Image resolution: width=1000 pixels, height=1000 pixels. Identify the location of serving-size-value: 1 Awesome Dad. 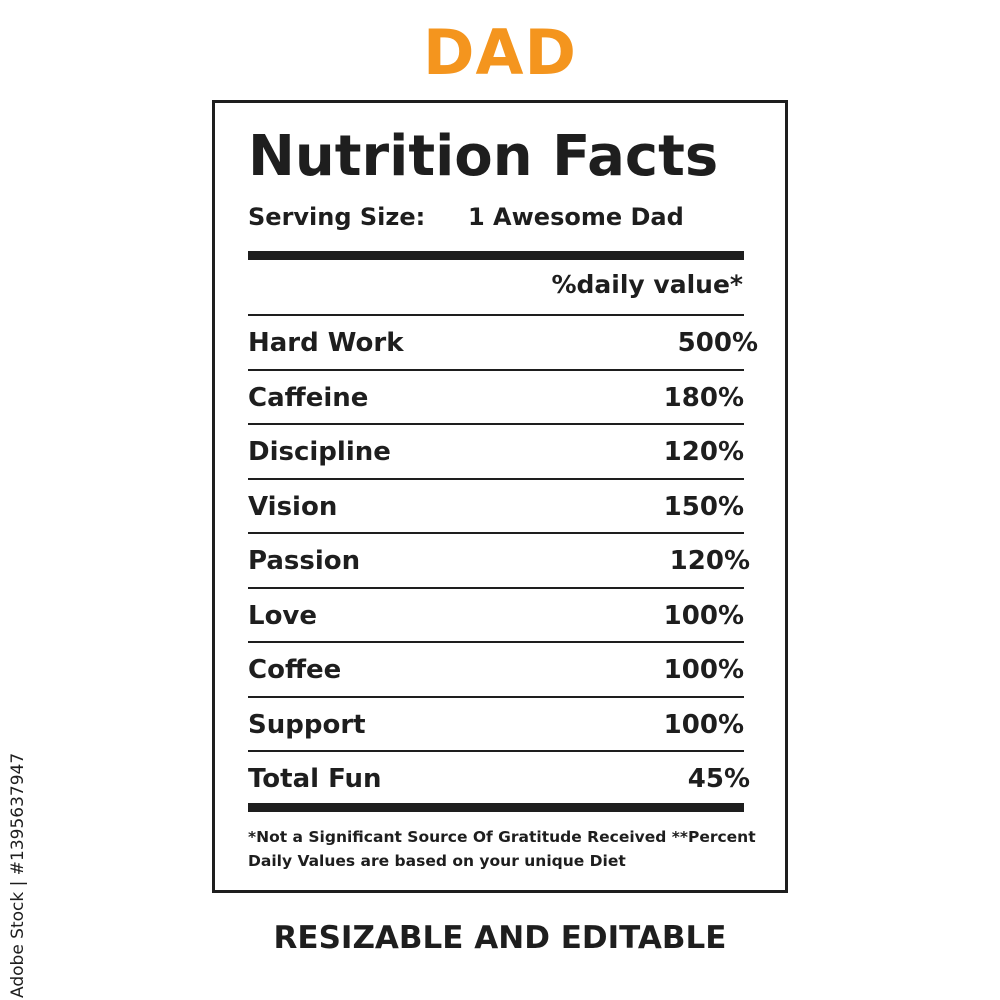
(576, 217).